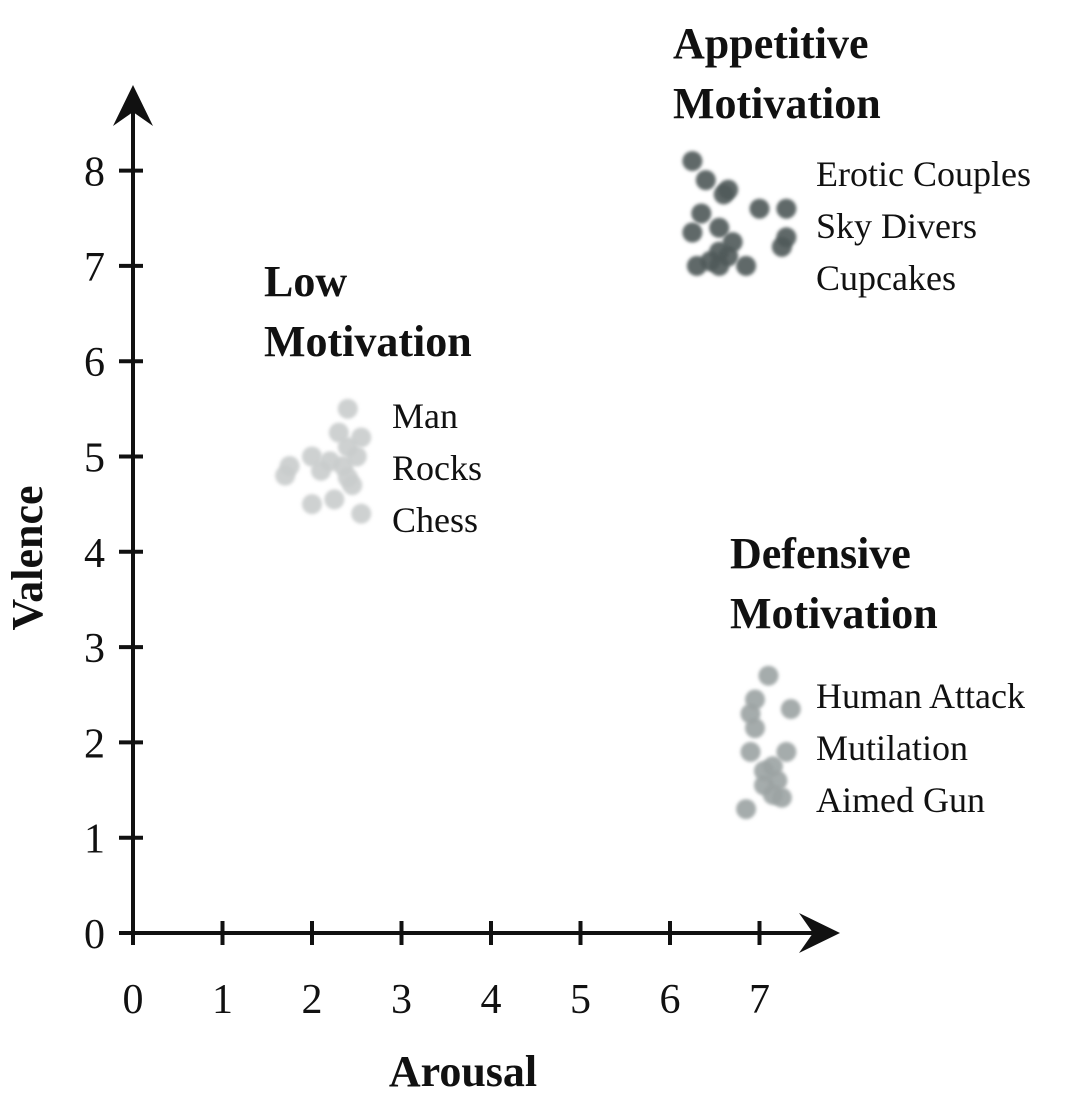 This screenshot has width=1080, height=1094. Describe the element at coordinates (491, 1000) in the screenshot. I see `x-tick-label: 4` at that location.